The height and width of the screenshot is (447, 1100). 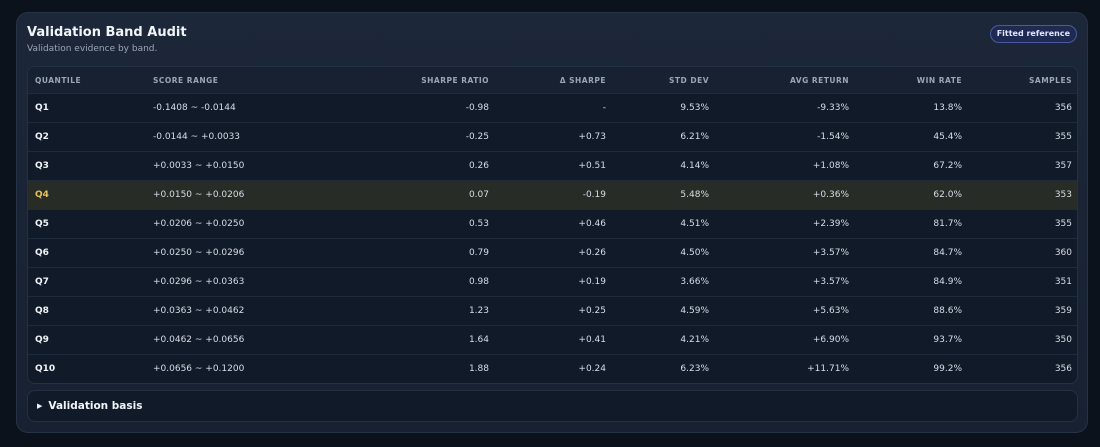 I want to click on cell: 0.79, so click(x=478, y=253).